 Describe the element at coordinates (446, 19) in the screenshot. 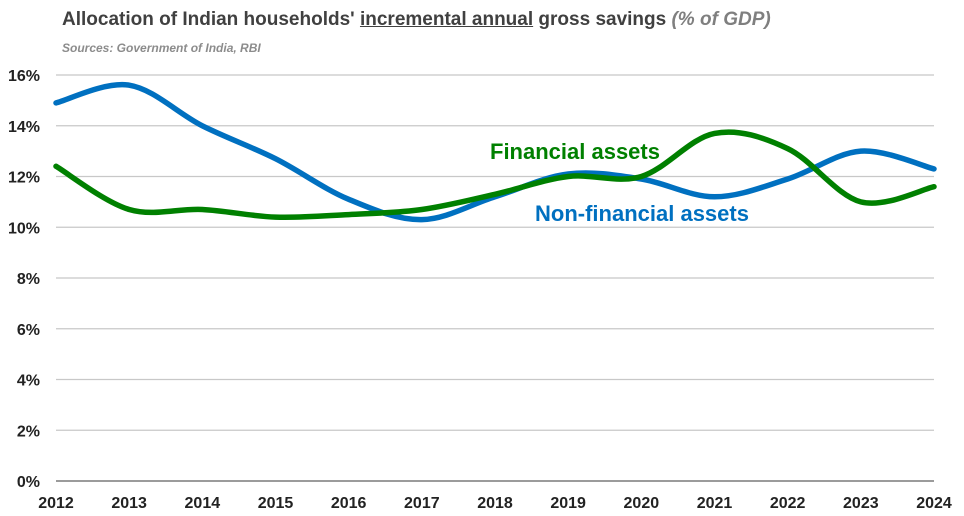

I see `title-underlined-part: incremental annual` at that location.